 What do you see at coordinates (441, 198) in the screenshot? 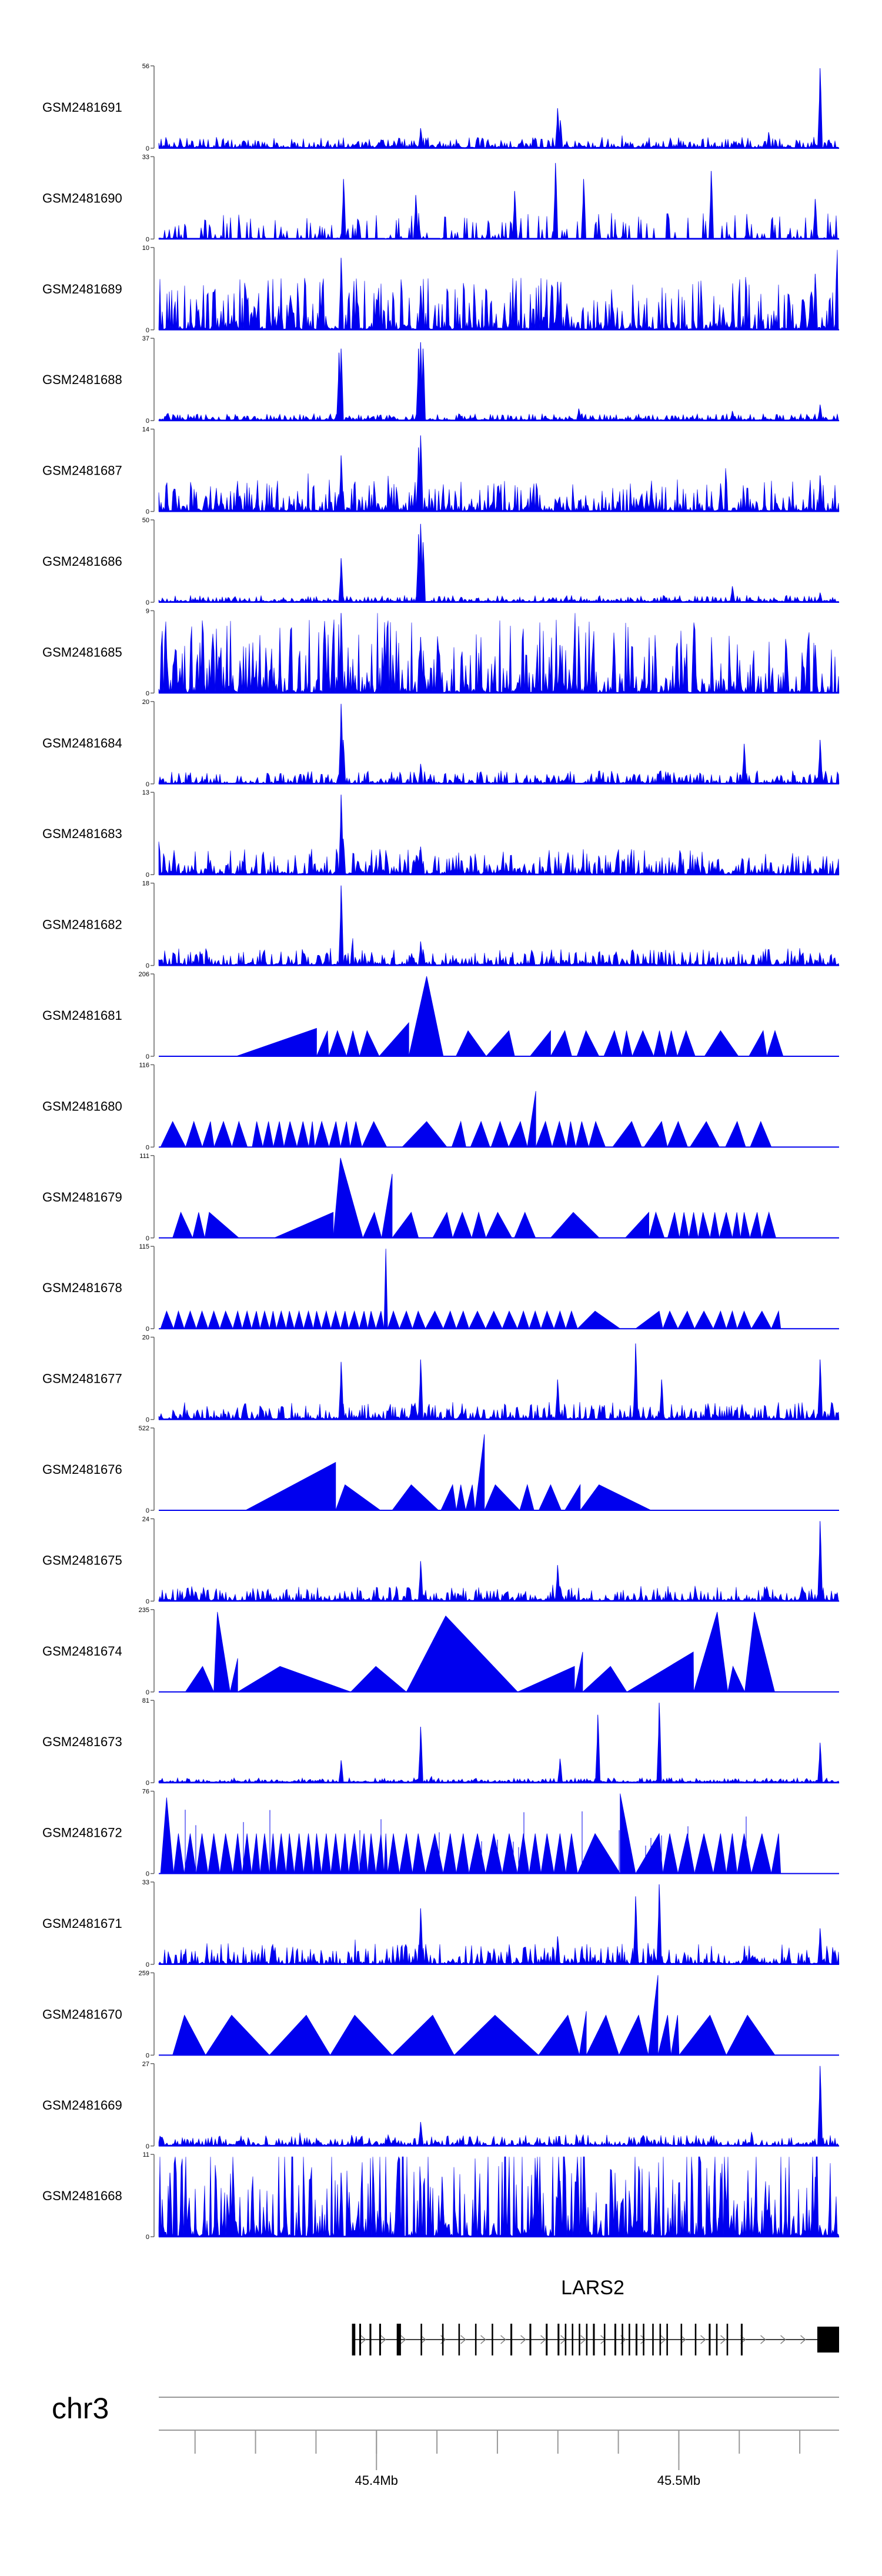
I see `track-GSM2481690: GSM2481690 33 0` at bounding box center [441, 198].